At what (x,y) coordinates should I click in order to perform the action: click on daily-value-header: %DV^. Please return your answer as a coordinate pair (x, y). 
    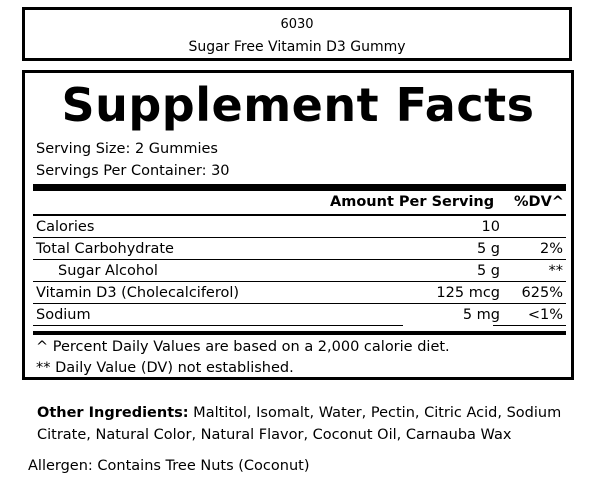
    Looking at the image, I should click on (539, 202).